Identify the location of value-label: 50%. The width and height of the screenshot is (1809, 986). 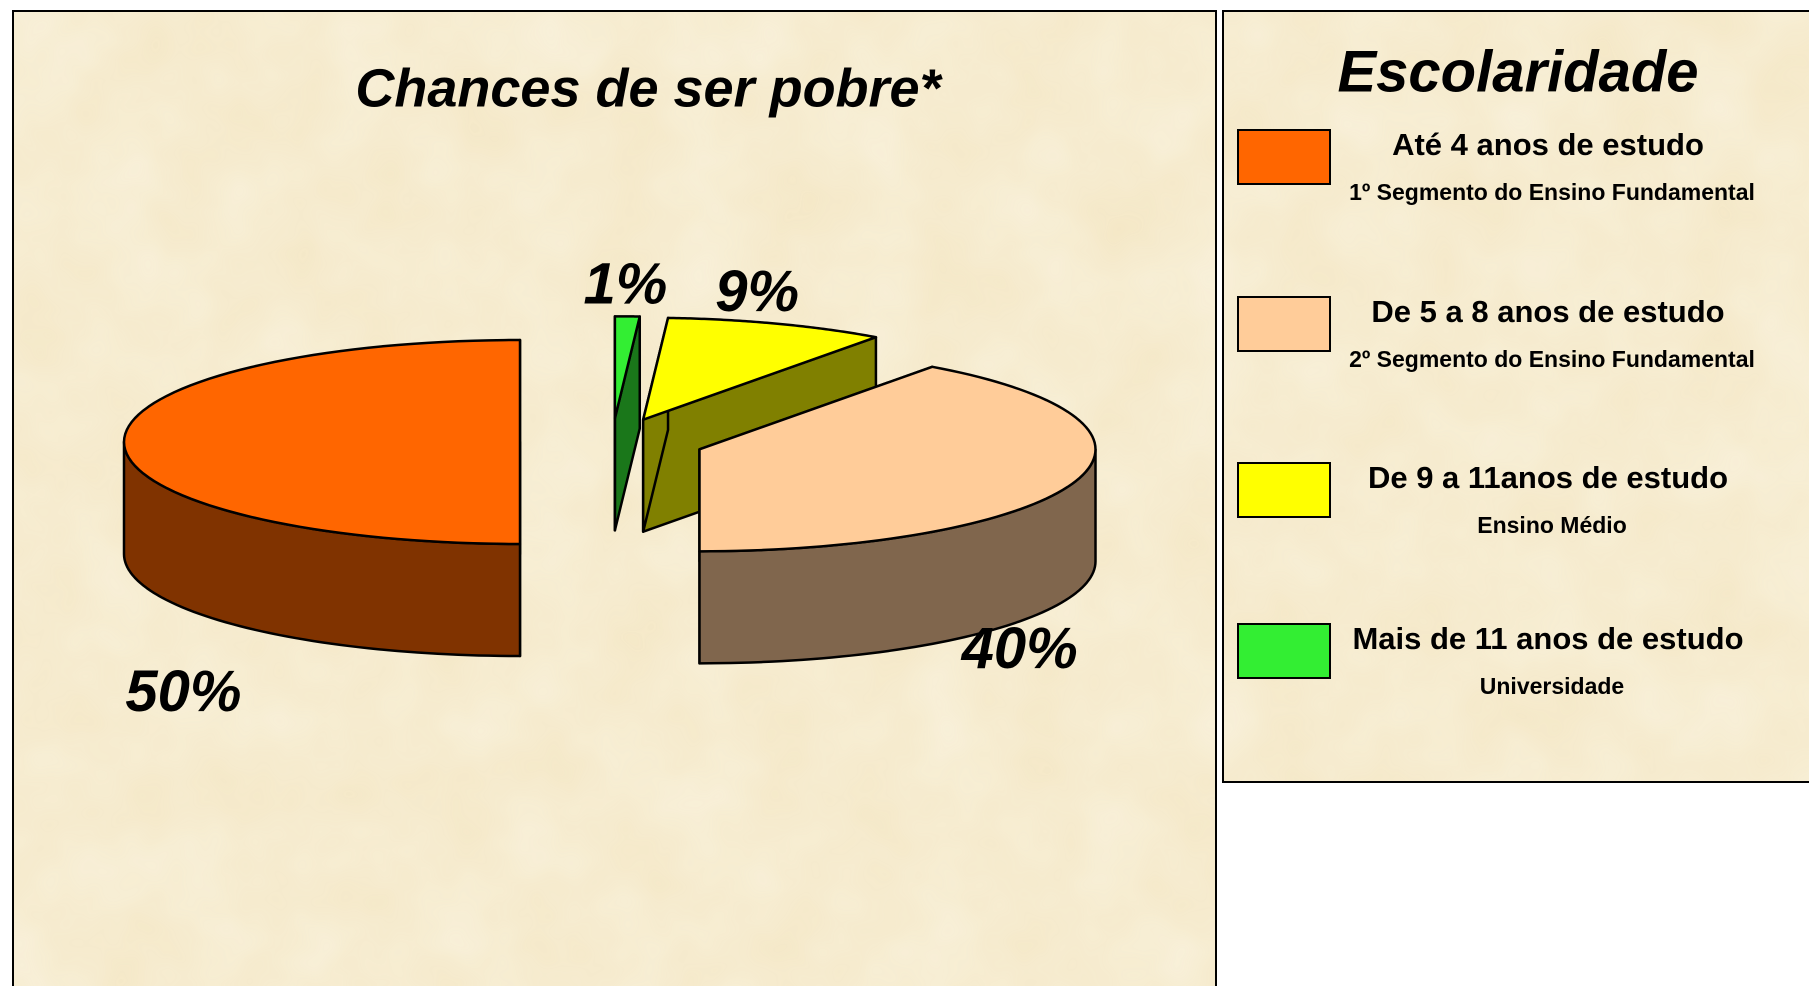
(183, 691).